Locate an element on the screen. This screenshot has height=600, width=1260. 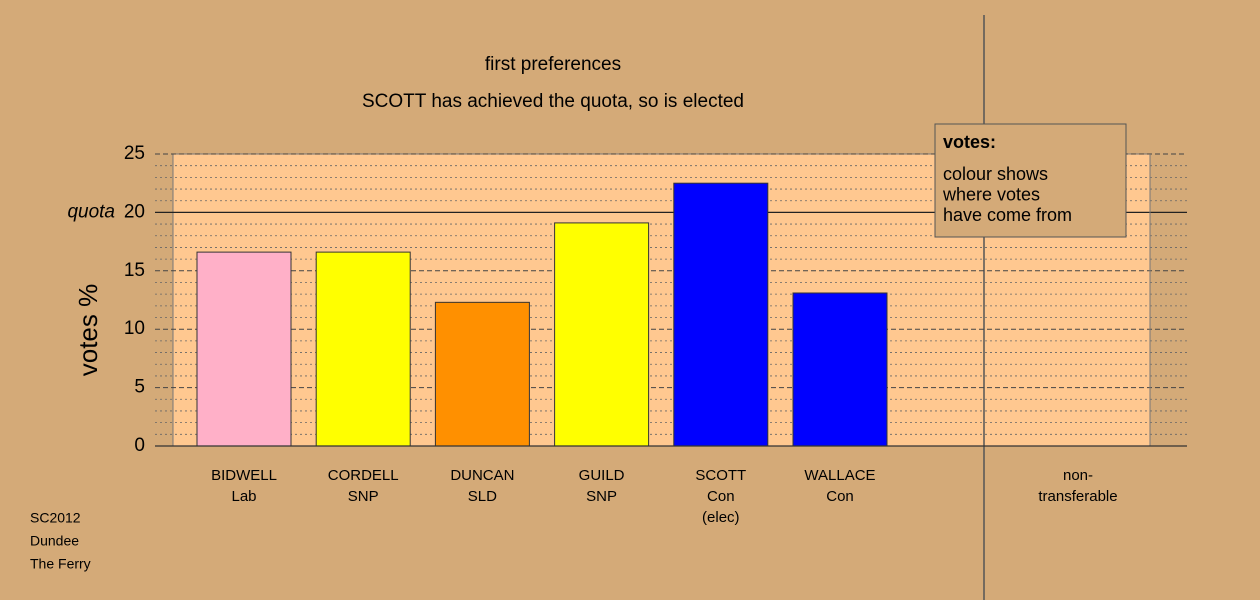
x-tick-label: WALLACE is located at coordinates (839, 475).